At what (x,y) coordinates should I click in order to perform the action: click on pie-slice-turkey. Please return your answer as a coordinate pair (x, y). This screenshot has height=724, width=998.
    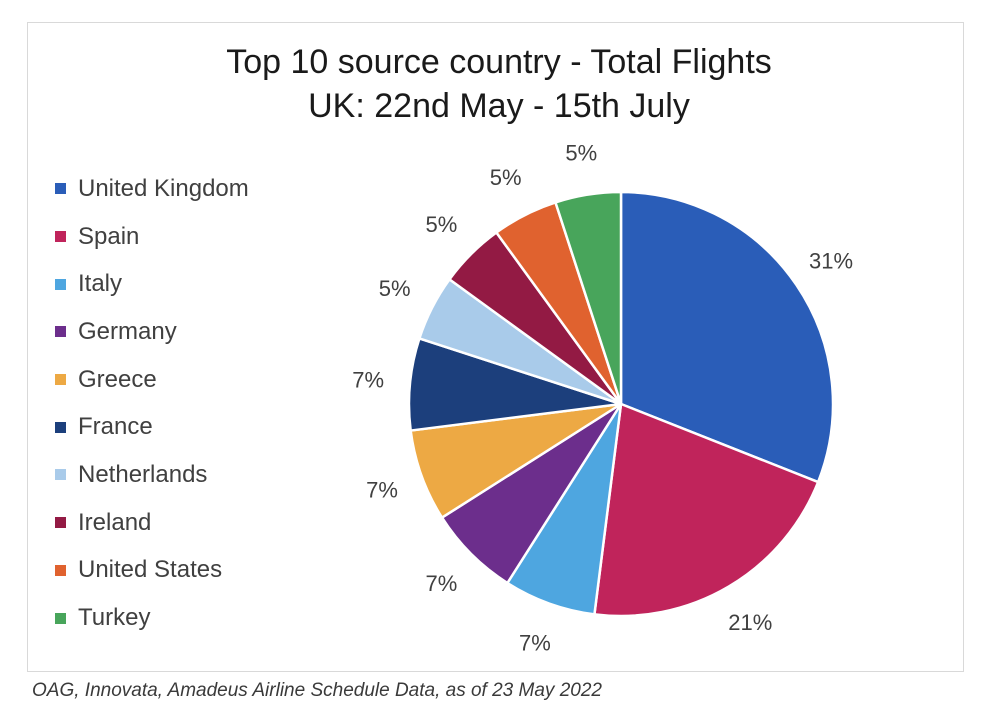
    Looking at the image, I should click on (588, 298).